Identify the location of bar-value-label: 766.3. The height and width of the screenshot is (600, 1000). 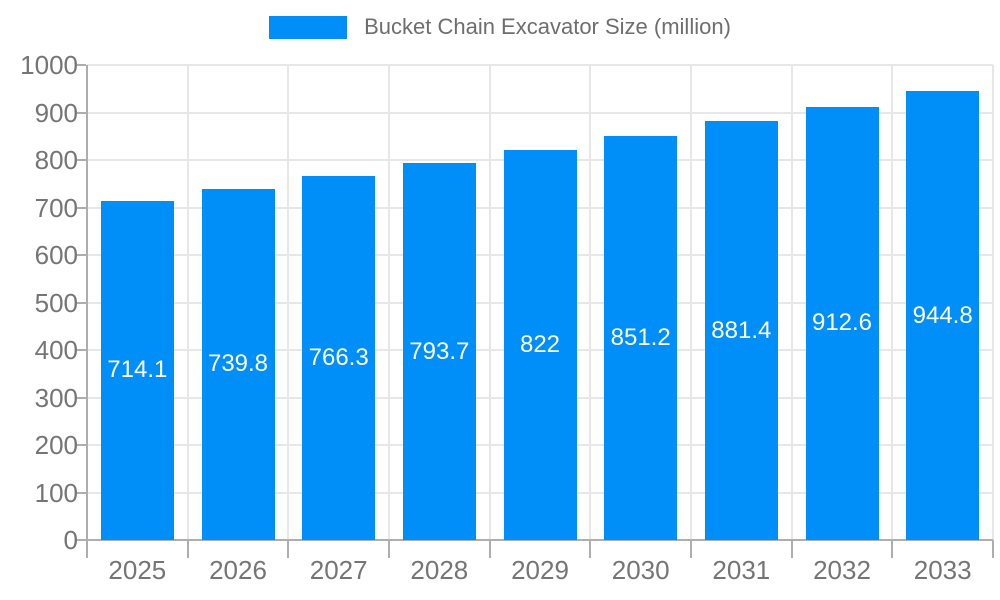
(338, 357).